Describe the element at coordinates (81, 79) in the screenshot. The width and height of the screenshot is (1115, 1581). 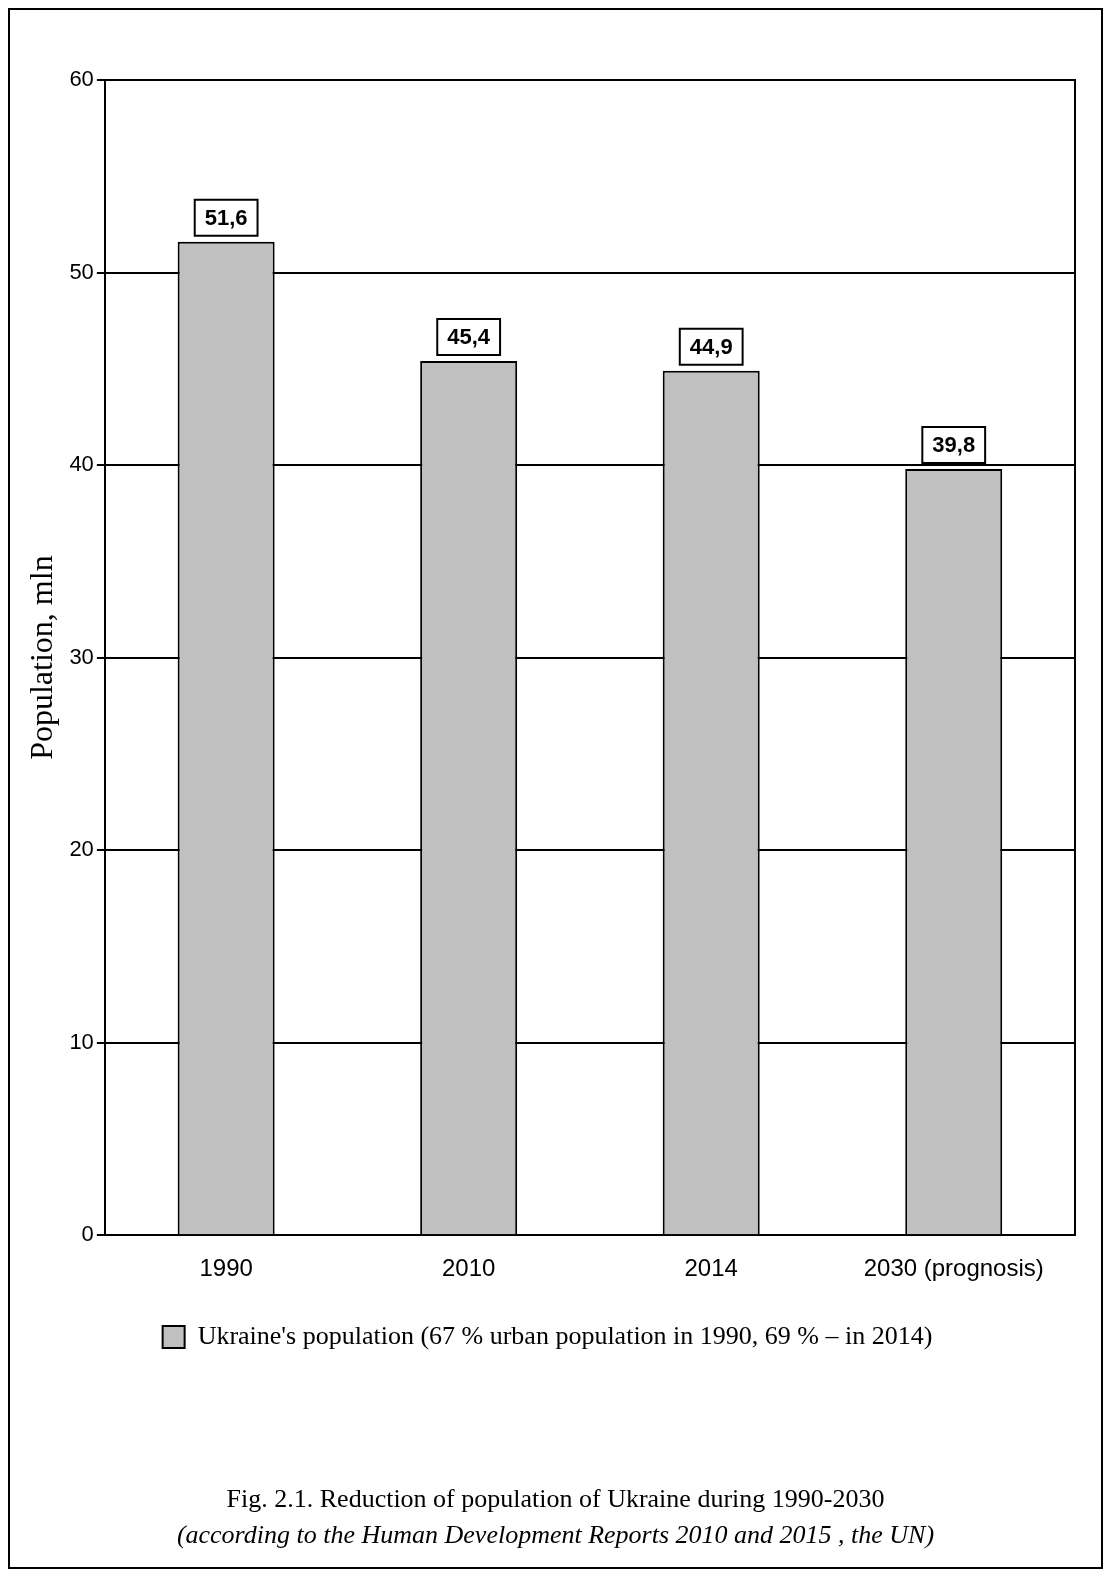
I see `y-tick-label: 60` at that location.